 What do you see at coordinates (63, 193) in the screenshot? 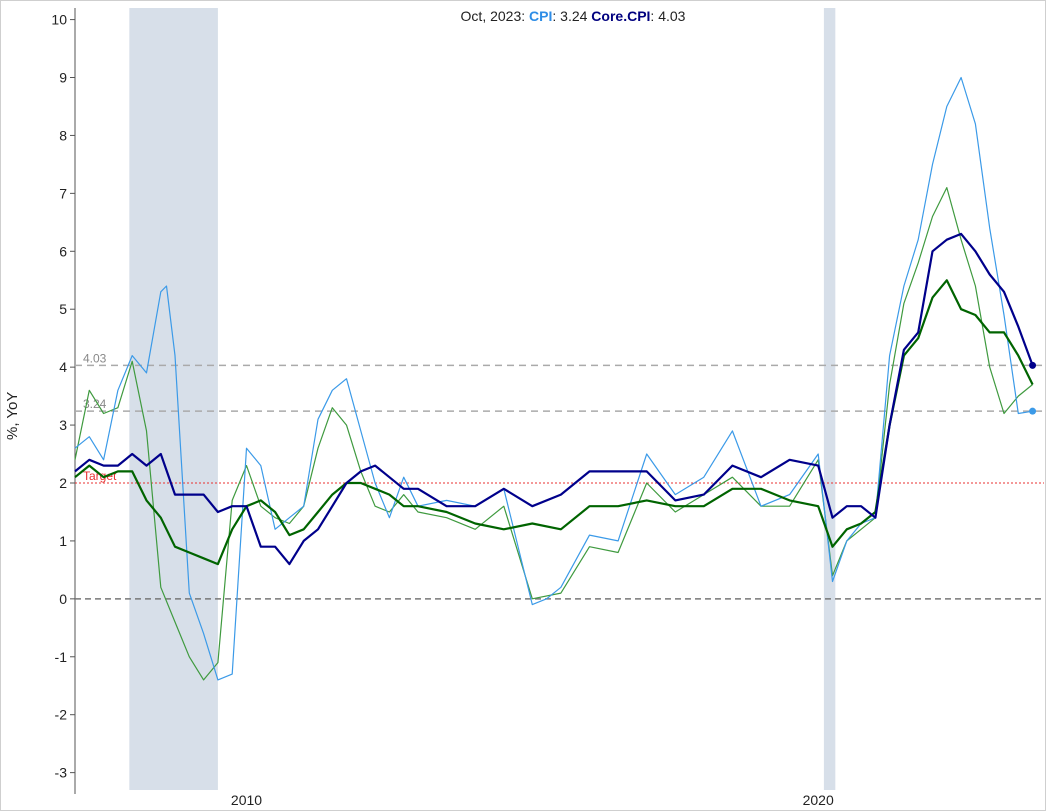
I see `y-tick-label: 7` at bounding box center [63, 193].